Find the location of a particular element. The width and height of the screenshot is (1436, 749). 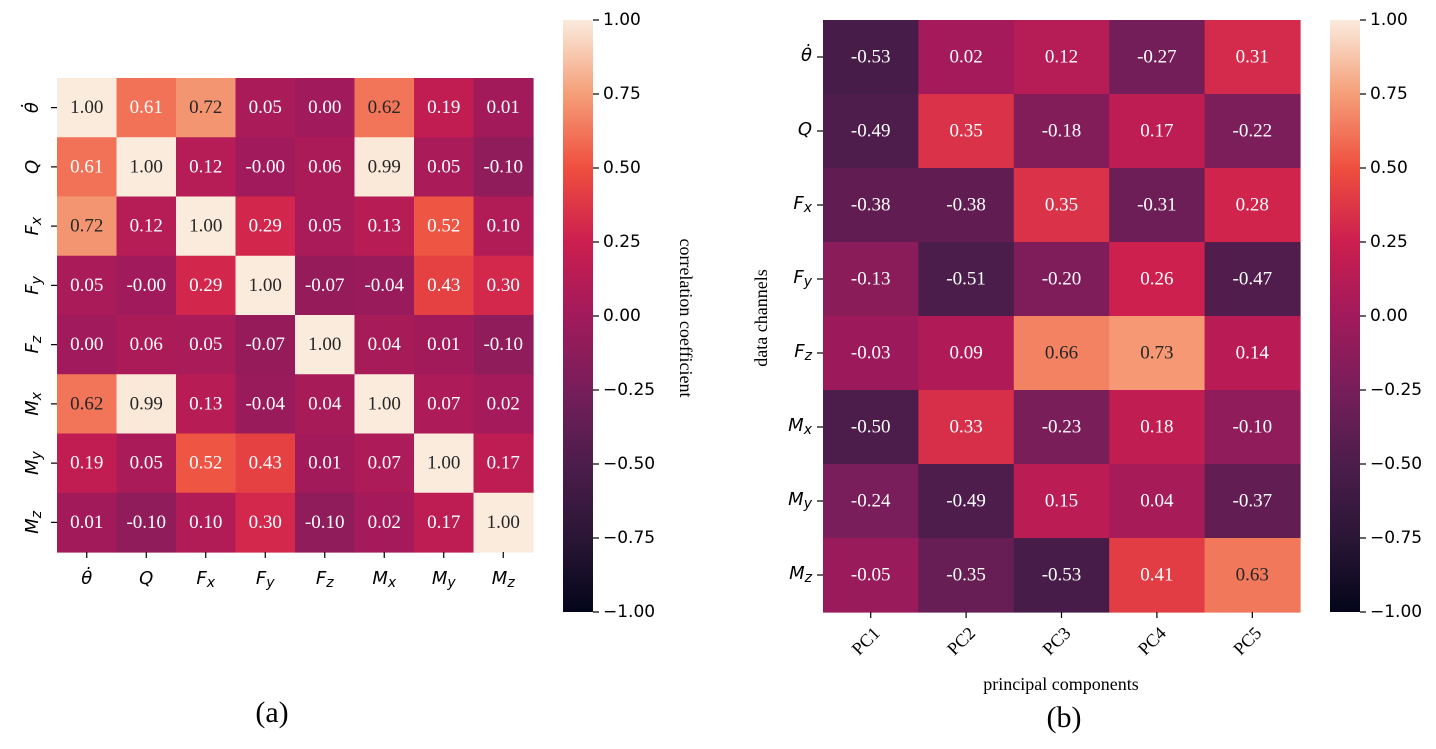

cell-value-r8-c5: 0.63 is located at coordinates (1252, 575).